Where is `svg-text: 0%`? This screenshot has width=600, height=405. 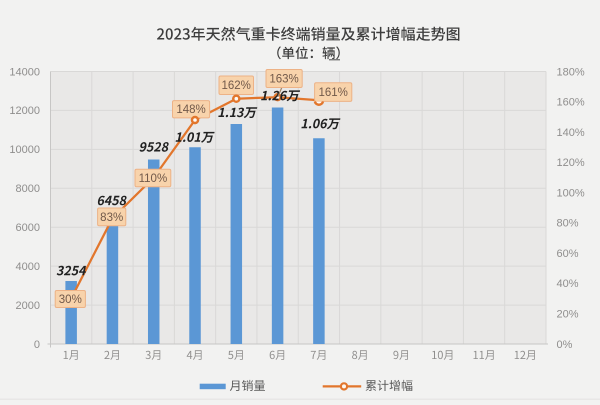 svg-text: 0% is located at coordinates (565, 345).